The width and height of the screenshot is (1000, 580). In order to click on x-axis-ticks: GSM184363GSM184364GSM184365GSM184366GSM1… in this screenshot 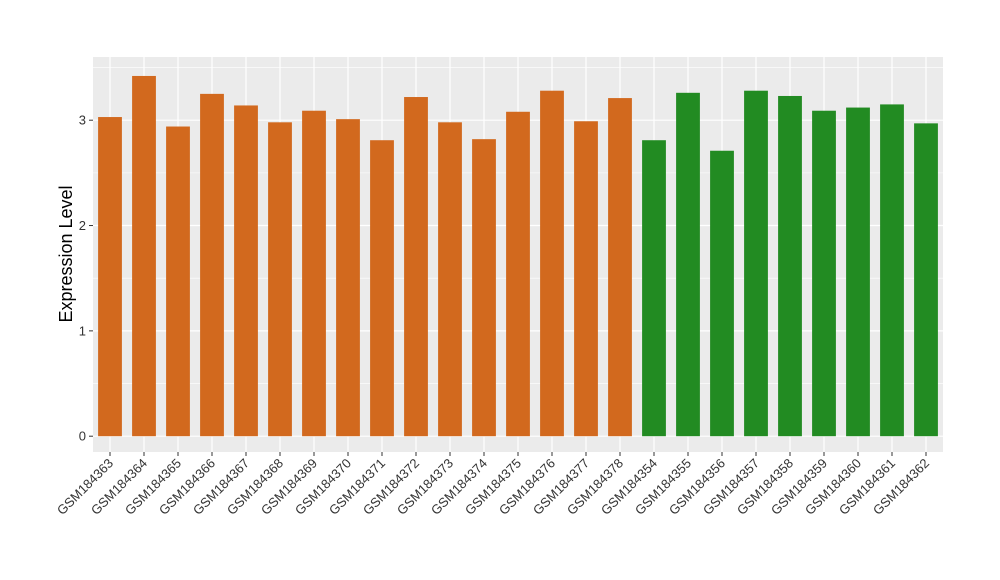, I will do `click(493, 485)`.